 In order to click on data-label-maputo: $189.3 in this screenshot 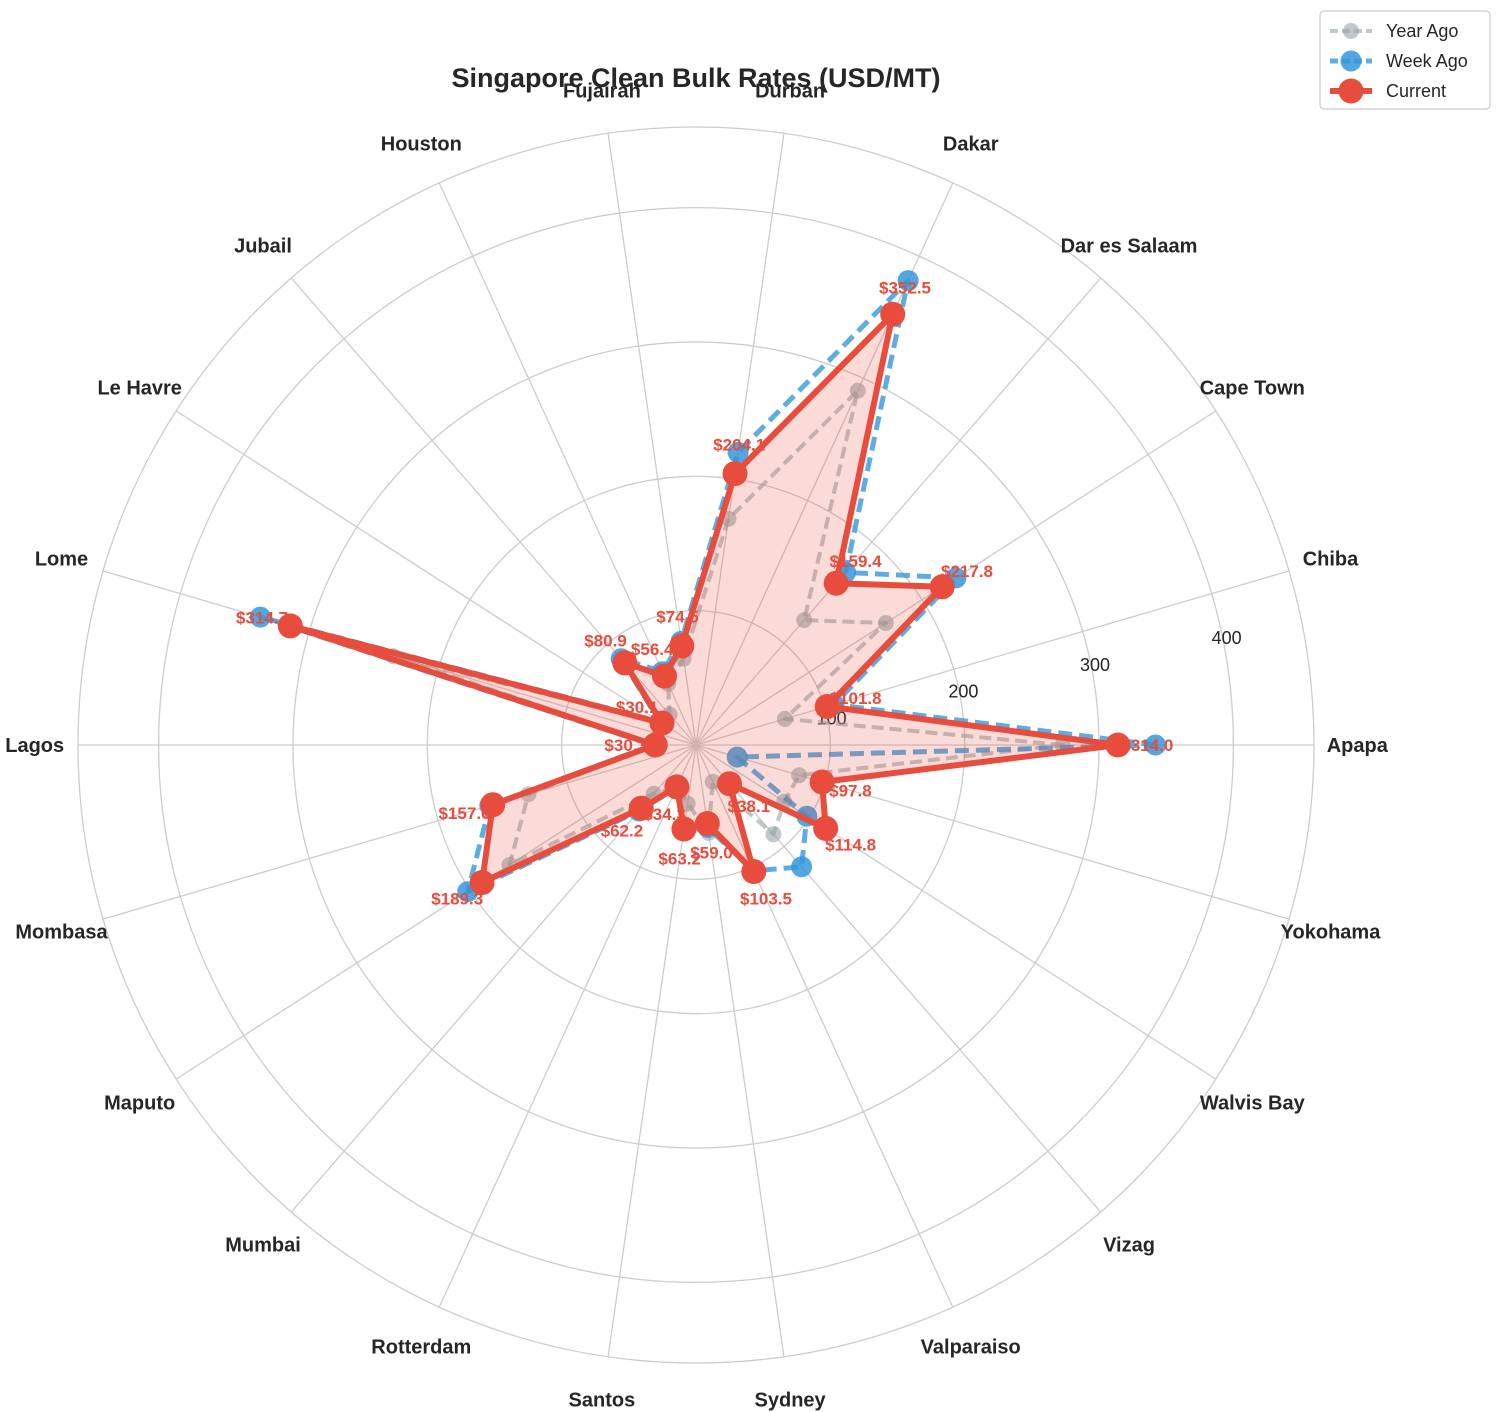, I will do `click(457, 899)`.